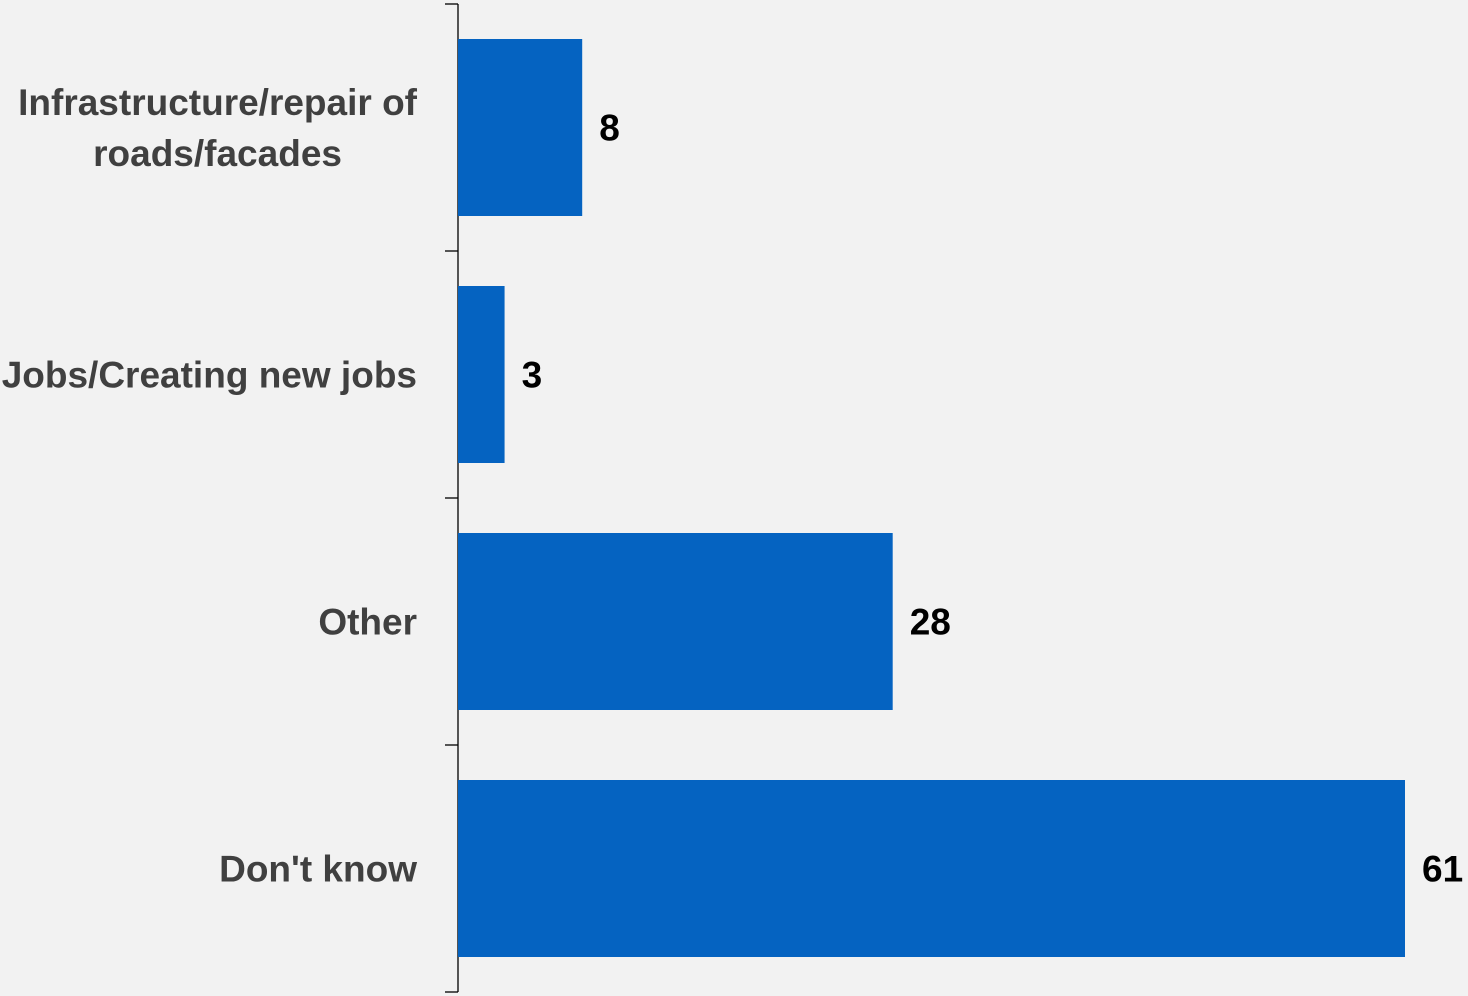  Describe the element at coordinates (218, 102) in the screenshot. I see `category-label-line: Infrastructure/repair of` at that location.